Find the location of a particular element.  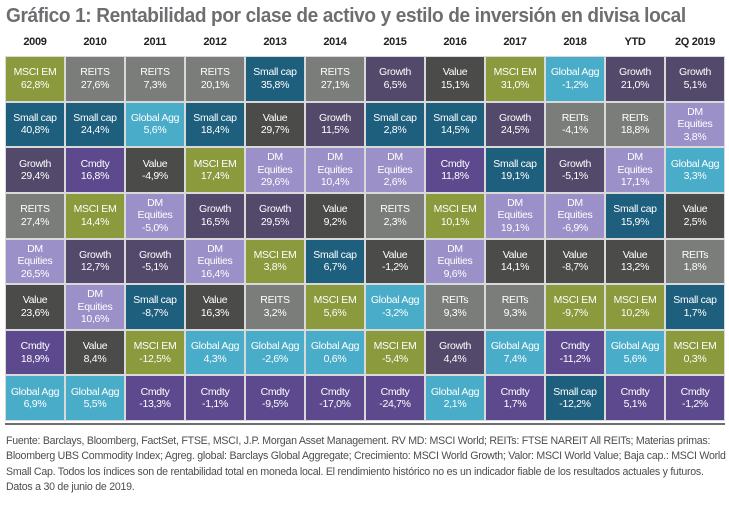

return-cell: REITs 9,3% is located at coordinates (455, 307).